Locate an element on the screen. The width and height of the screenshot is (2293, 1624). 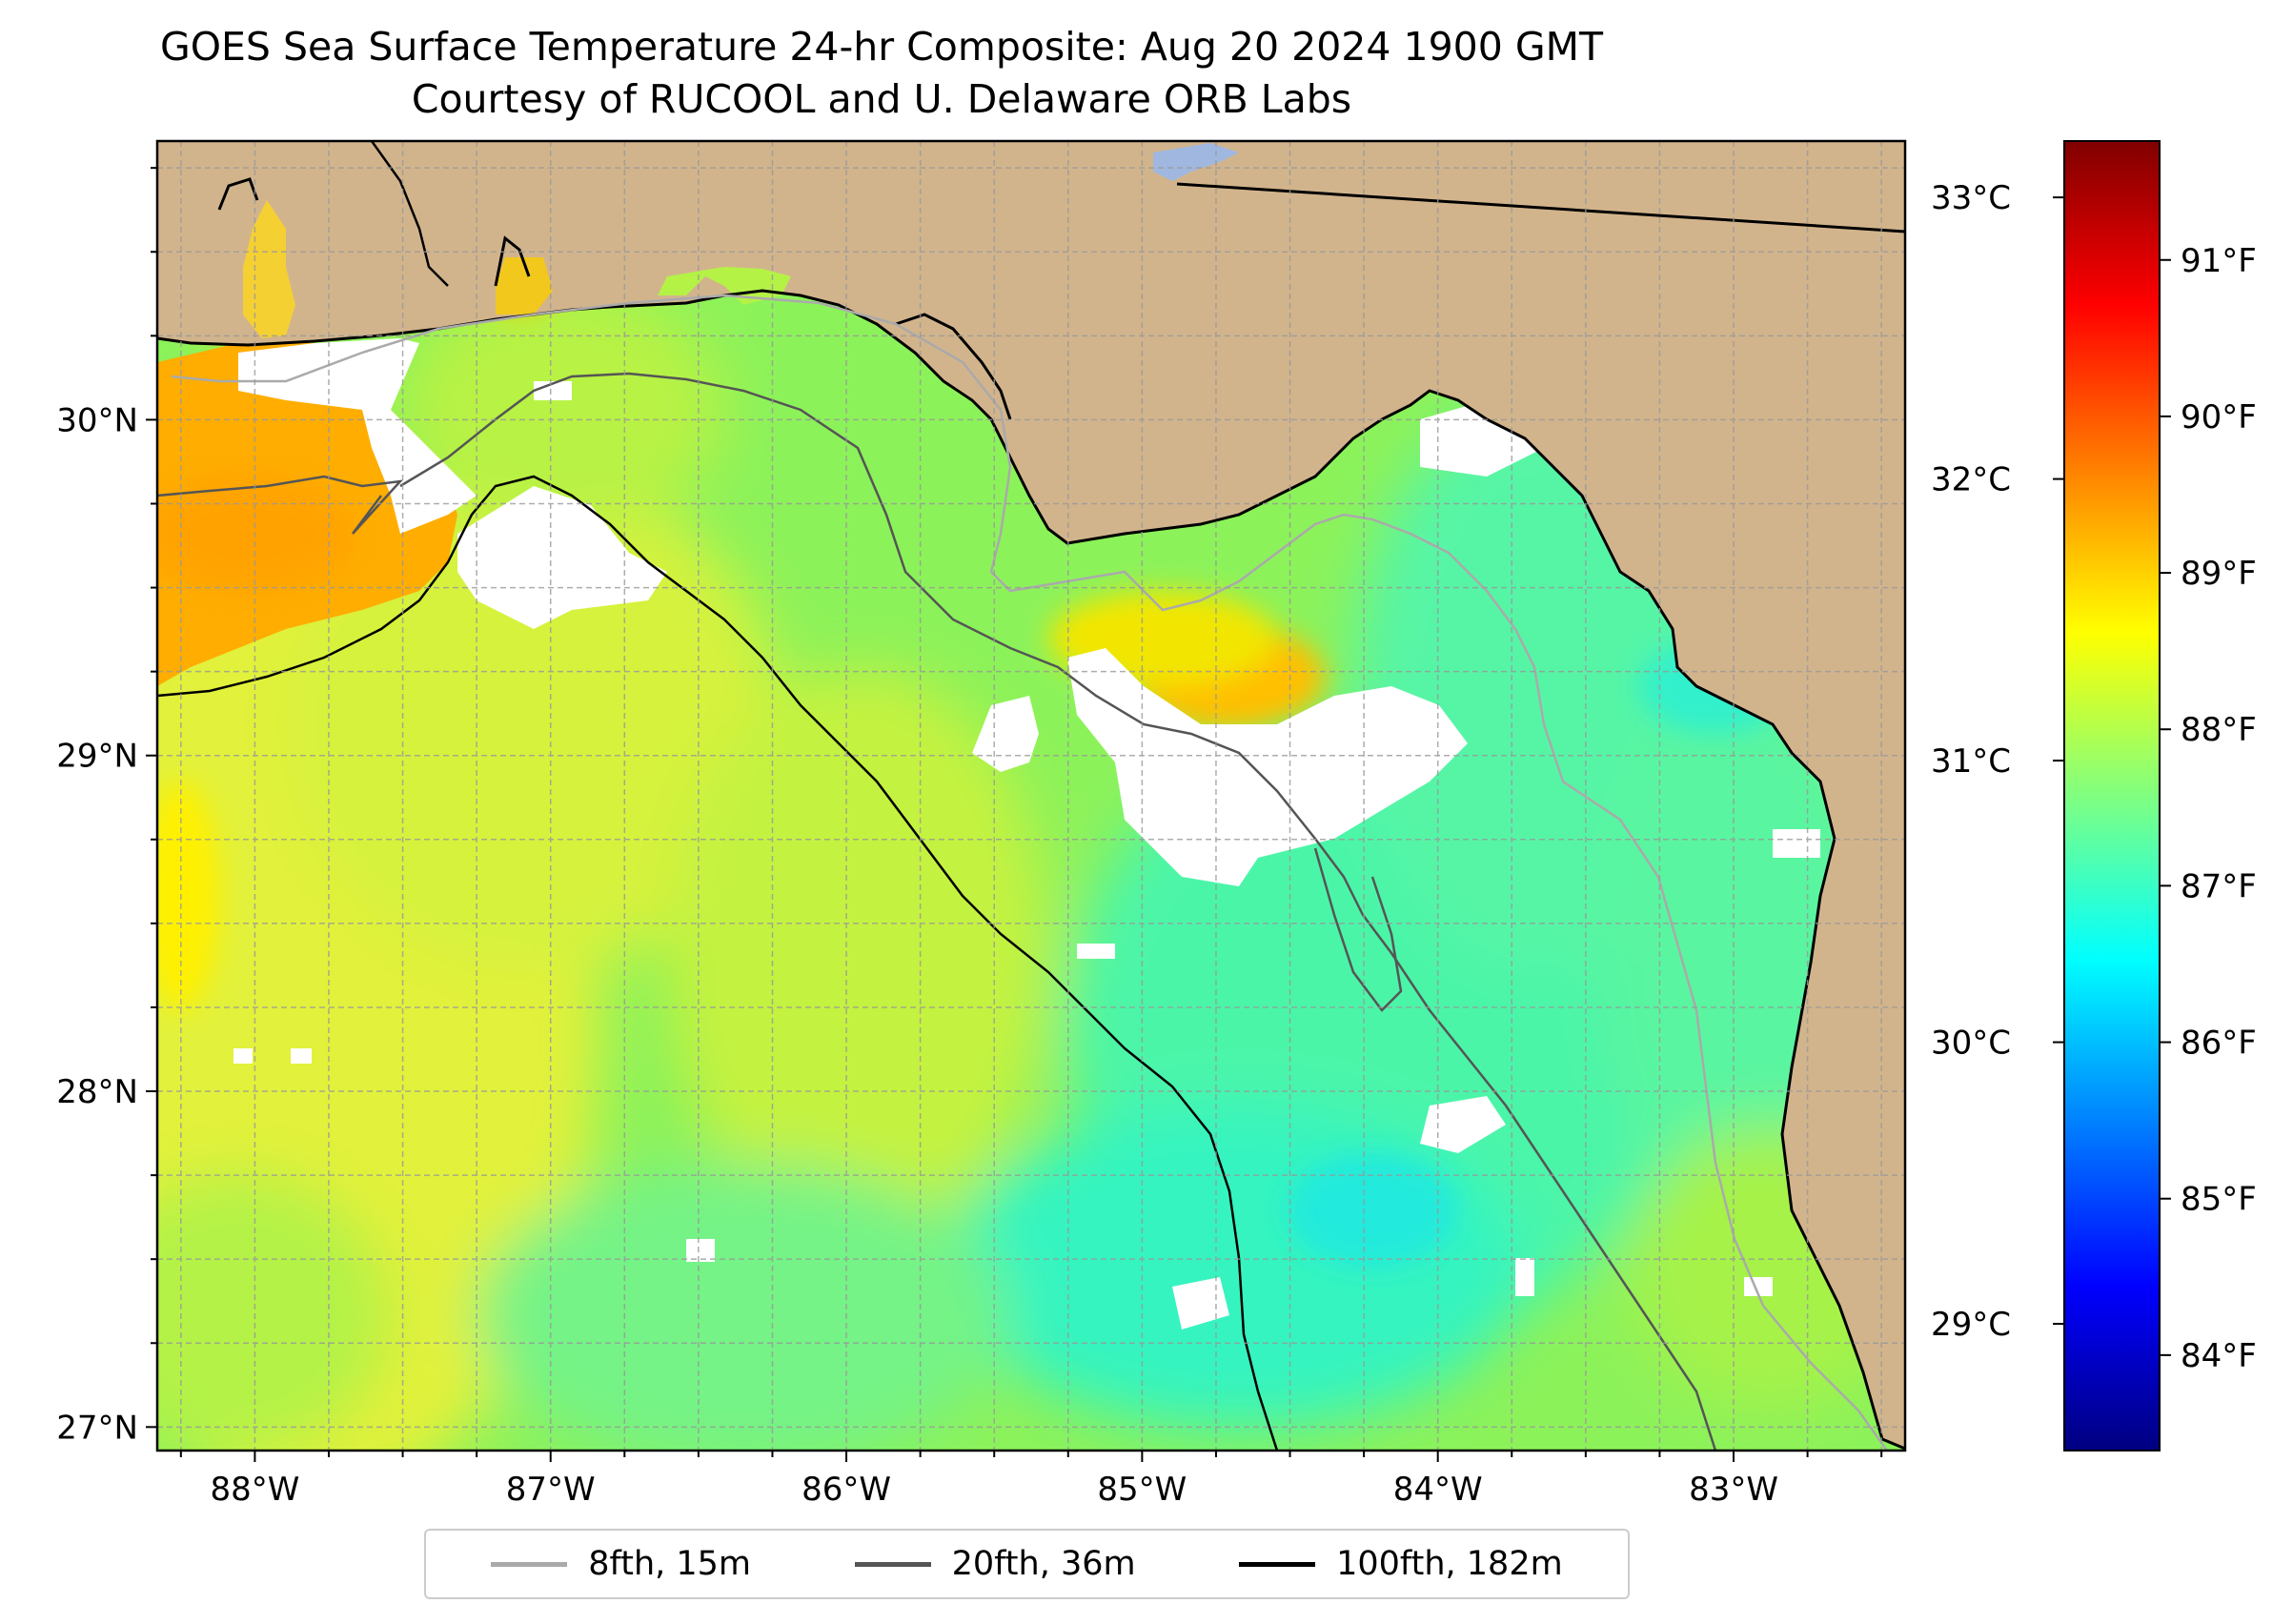
depth-legend: 8fth, 15m 20fth, 36m 100fth, 182m is located at coordinates (1027, 1564).